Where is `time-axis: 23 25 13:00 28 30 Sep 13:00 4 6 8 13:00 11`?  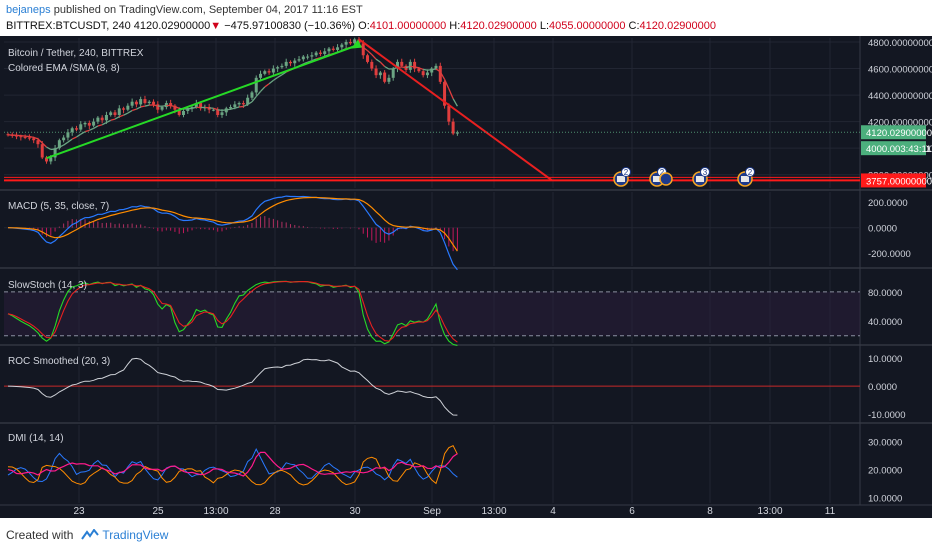
time-axis: 23 25 13:00 28 30 Sep 13:00 4 6 8 13:00 11 is located at coordinates (454, 511).